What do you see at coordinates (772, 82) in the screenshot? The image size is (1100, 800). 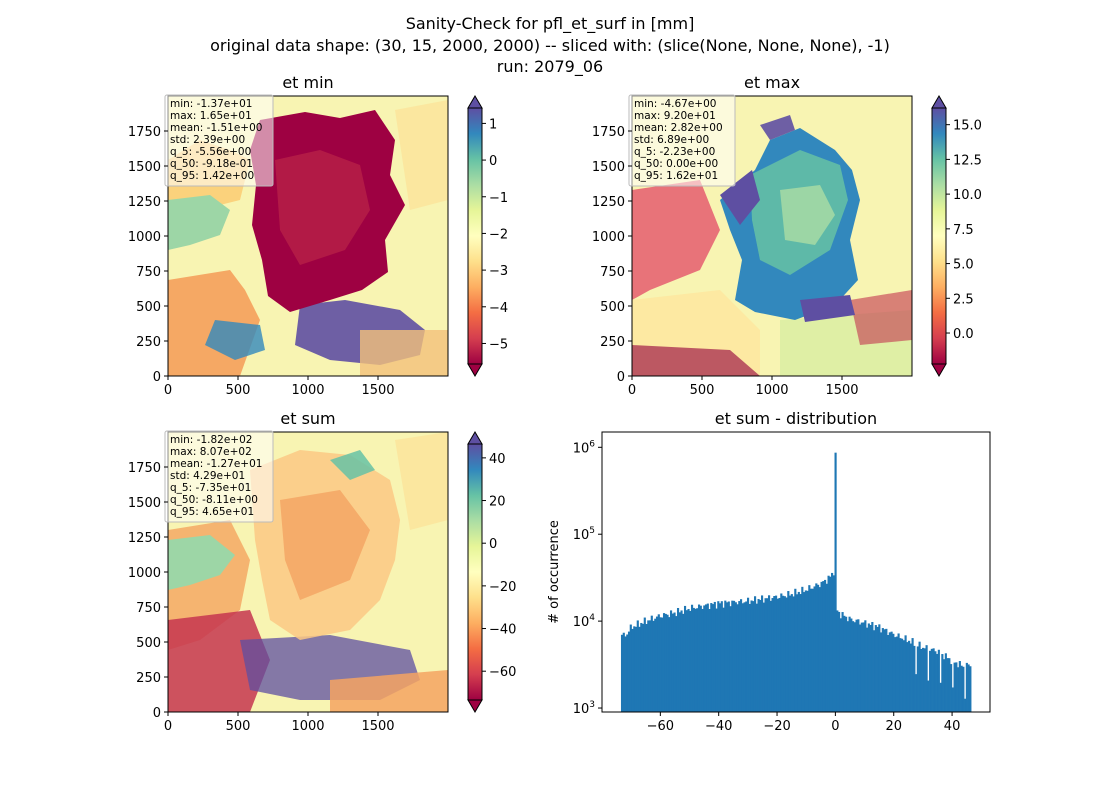 I see `panel-title-et-max: et max` at bounding box center [772, 82].